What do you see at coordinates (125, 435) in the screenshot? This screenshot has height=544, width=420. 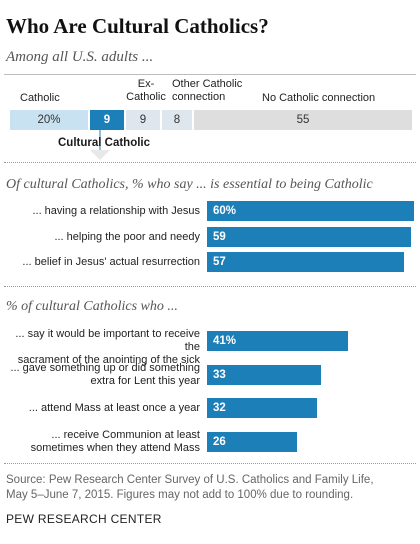 I see `practice-label-line: ... receive Communion at least` at bounding box center [125, 435].